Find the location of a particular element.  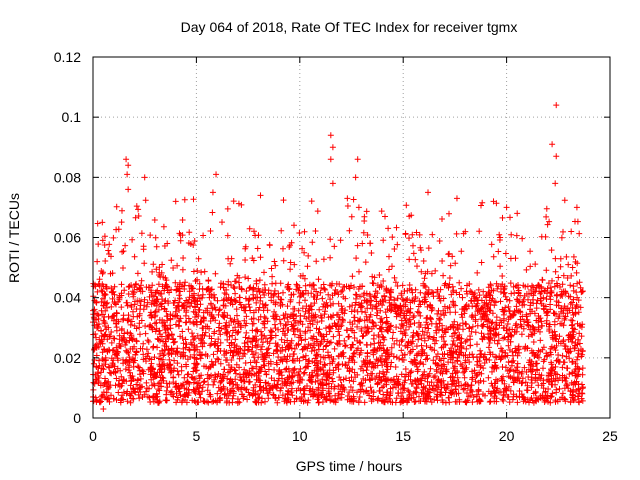

x-tick-label: 0 is located at coordinates (93, 436).